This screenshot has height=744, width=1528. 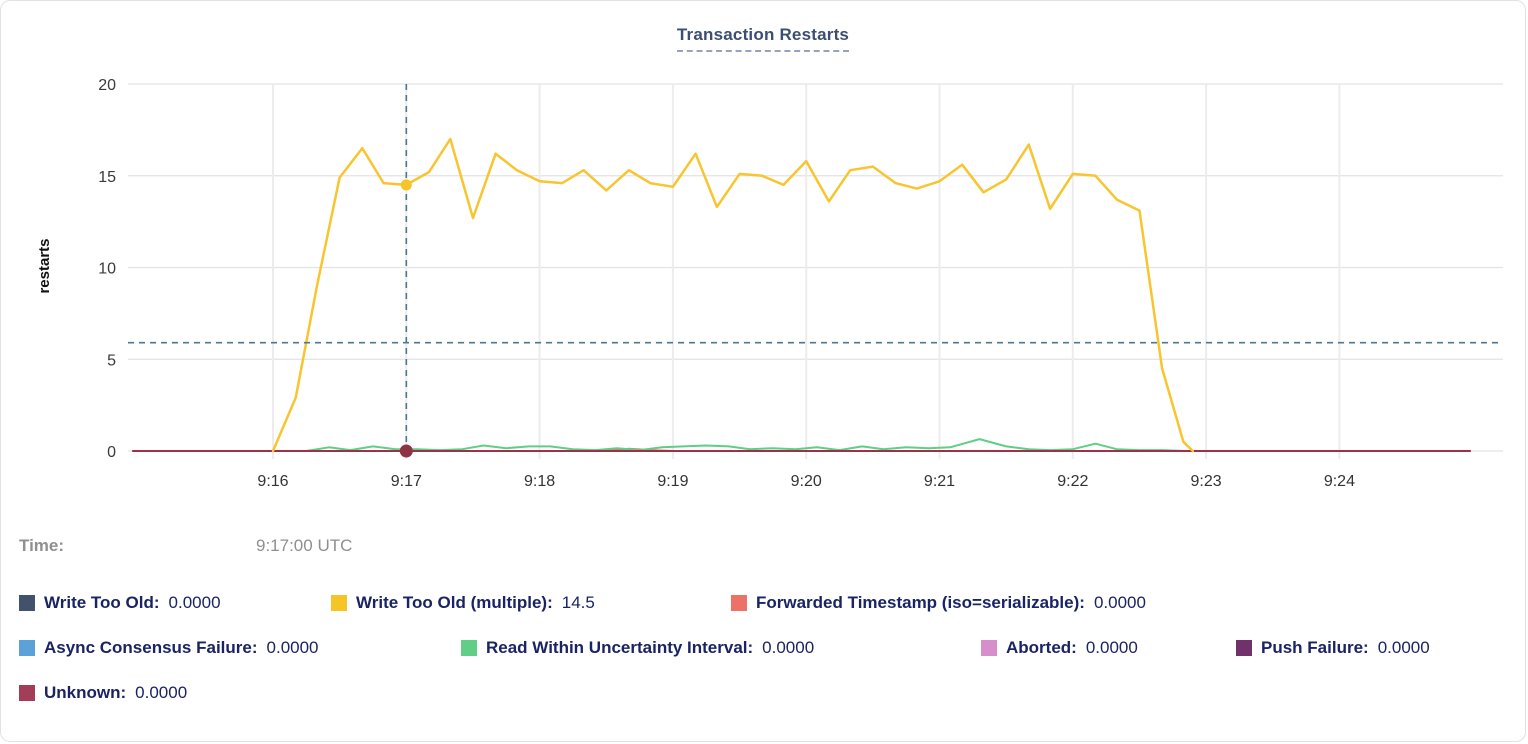 What do you see at coordinates (42, 545) in the screenshot?
I see `time-label: Time:` at bounding box center [42, 545].